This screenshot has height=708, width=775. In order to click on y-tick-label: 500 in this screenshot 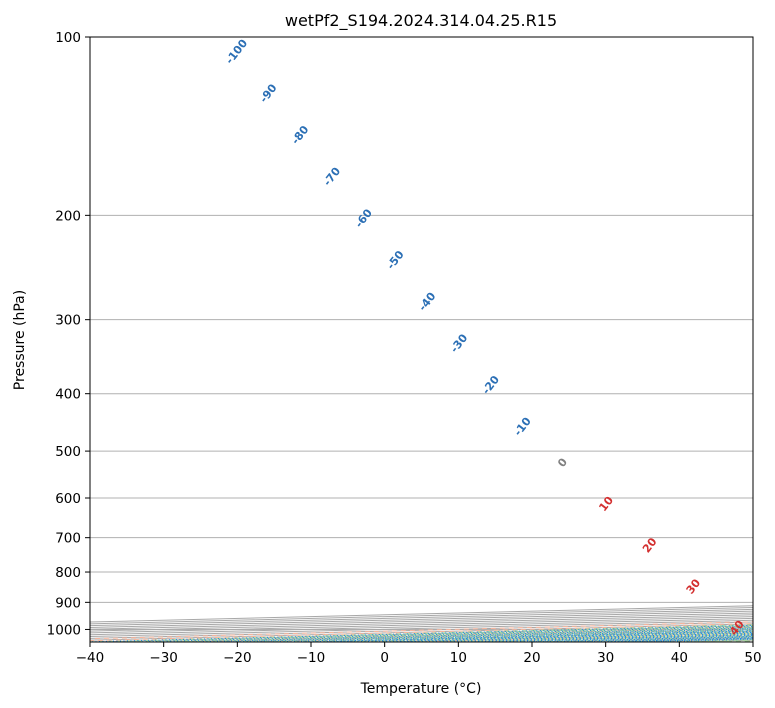, I will do `click(68, 452)`.